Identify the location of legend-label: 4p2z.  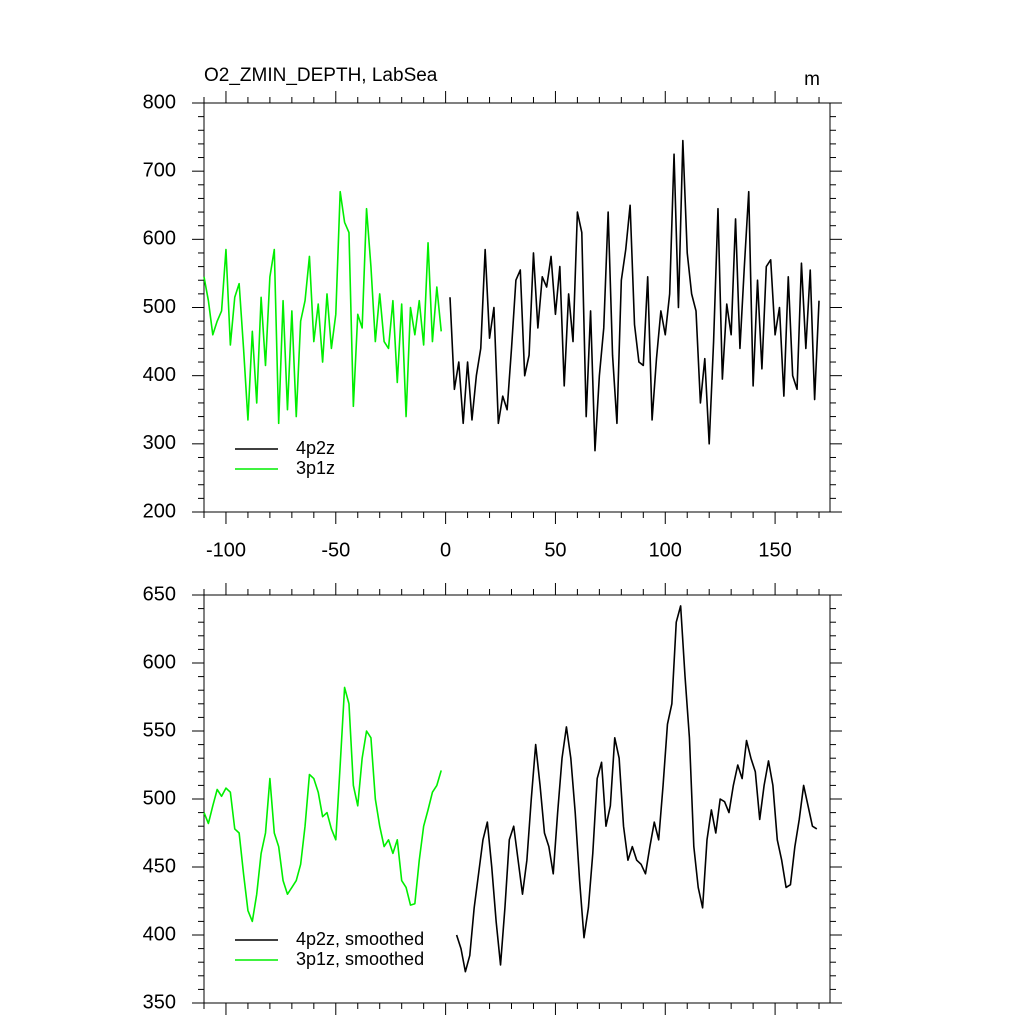
(315, 448).